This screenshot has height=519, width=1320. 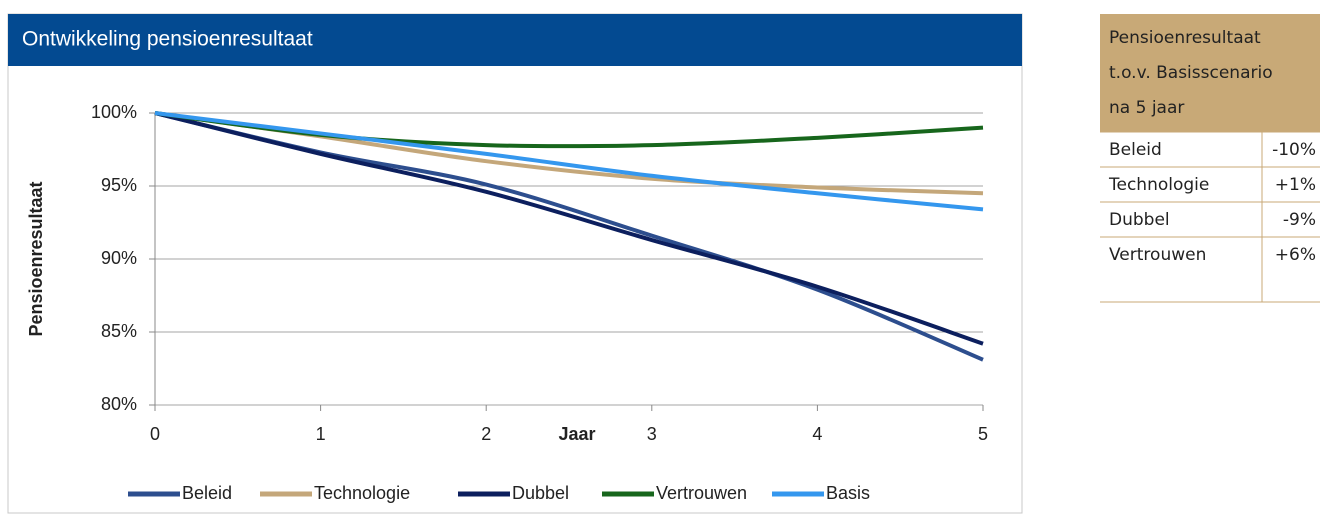 What do you see at coordinates (1146, 108) in the screenshot?
I see `table-header-text: na 5 jaar` at bounding box center [1146, 108].